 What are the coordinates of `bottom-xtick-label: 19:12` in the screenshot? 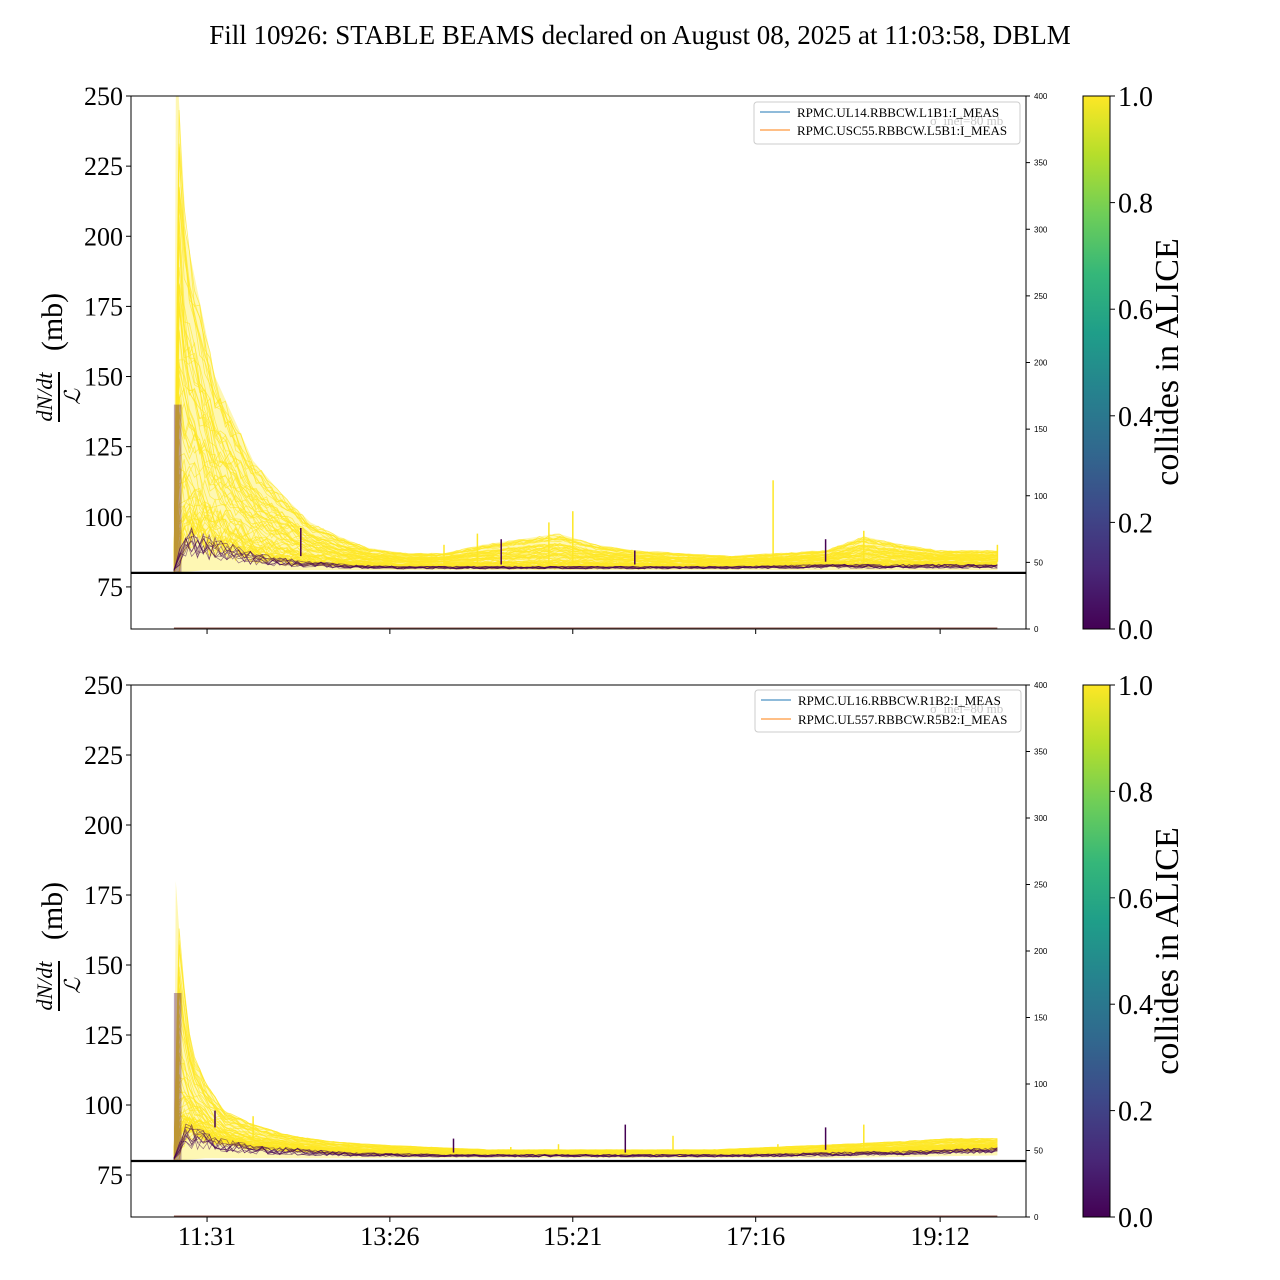 It's located at (940, 1236).